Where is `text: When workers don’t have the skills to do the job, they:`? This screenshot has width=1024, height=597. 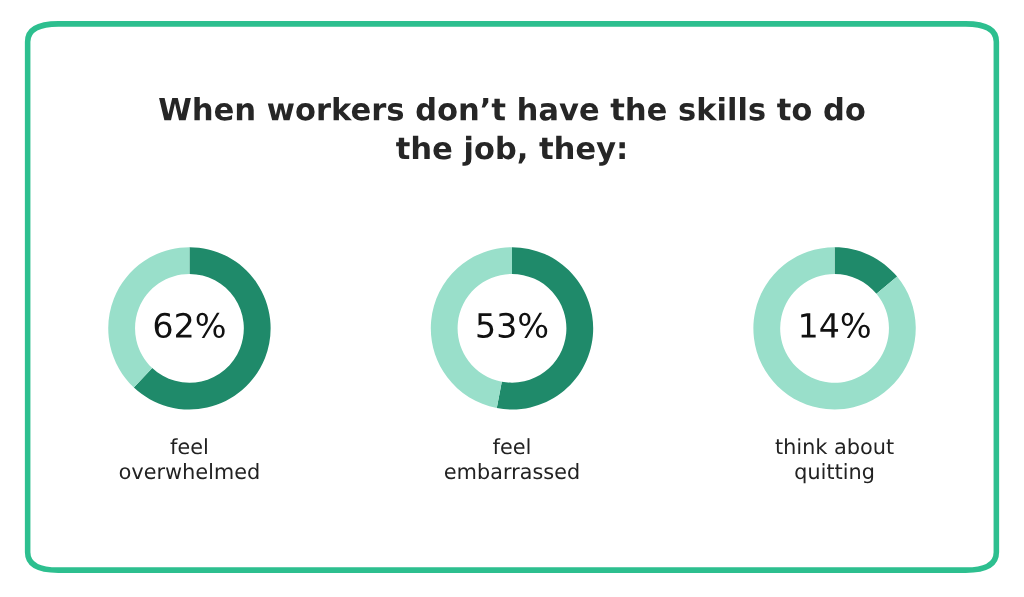 text: When workers don’t have the skills to do the job, they: is located at coordinates (512, 131).